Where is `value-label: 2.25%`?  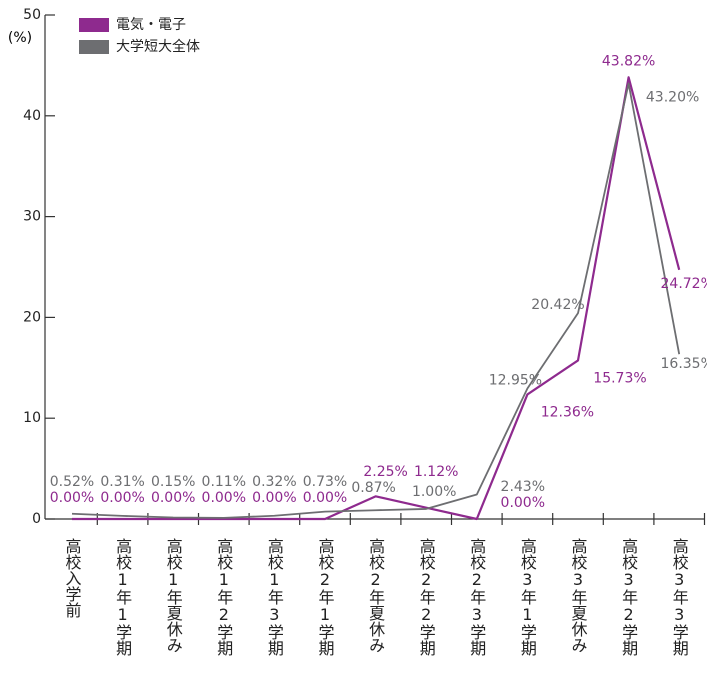 value-label: 2.25% is located at coordinates (385, 472).